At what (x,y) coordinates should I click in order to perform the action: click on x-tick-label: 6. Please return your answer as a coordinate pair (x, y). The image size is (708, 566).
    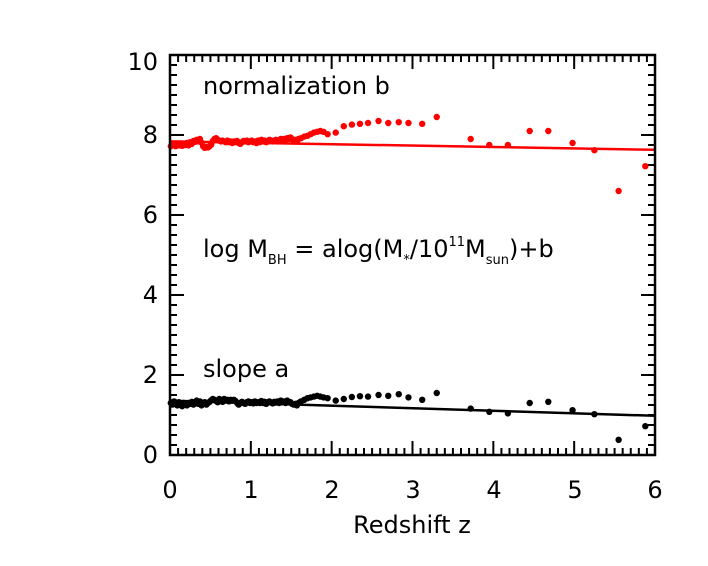
    Looking at the image, I should click on (654, 490).